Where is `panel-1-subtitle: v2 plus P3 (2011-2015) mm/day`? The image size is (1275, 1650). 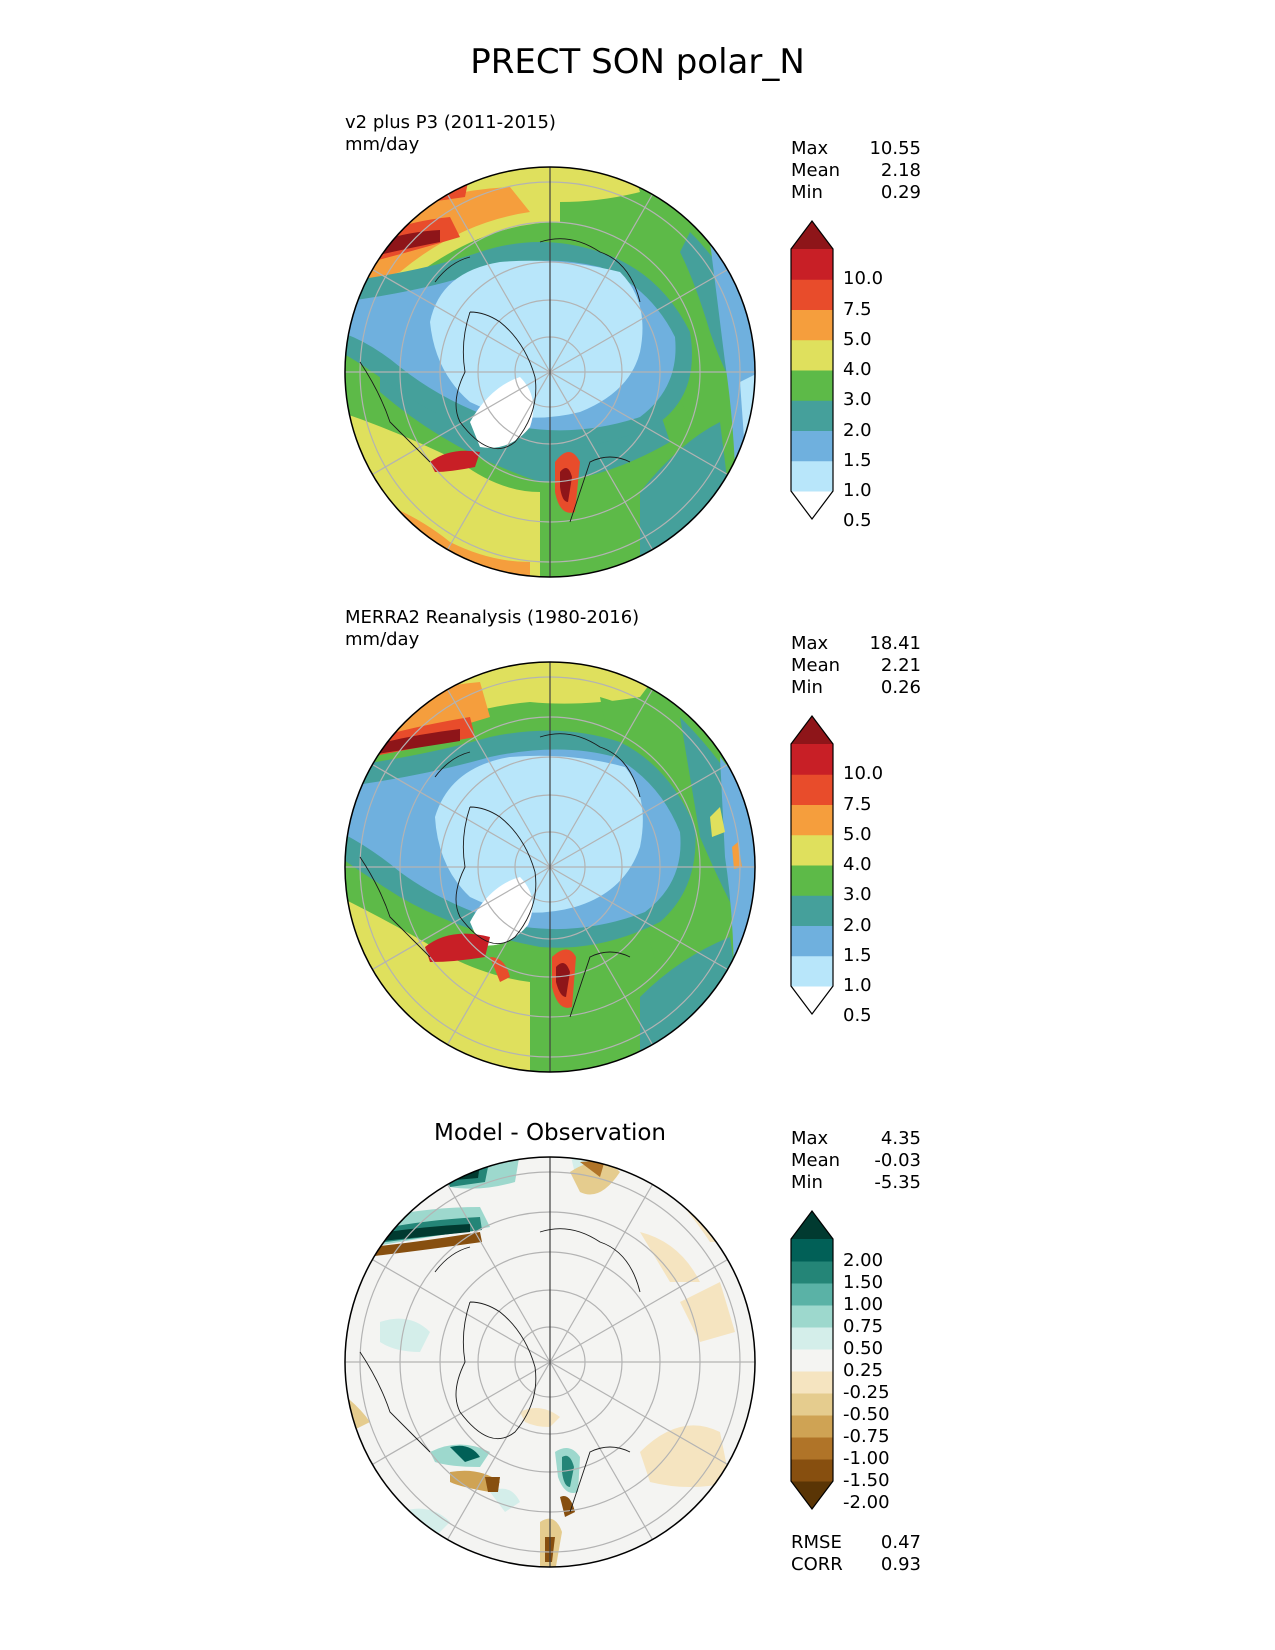
panel-1-subtitle: v2 plus P3 (2011-2015) mm/day is located at coordinates (450, 134).